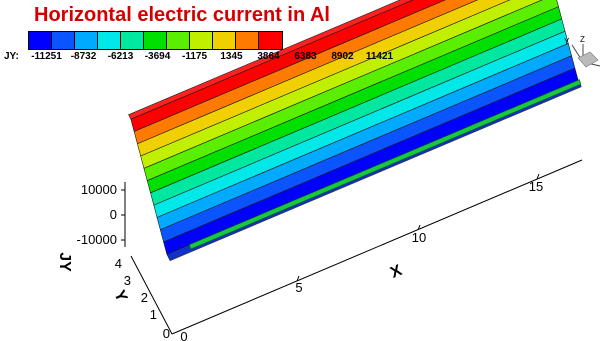  I want to click on z-axis: 10000 0 -10000, so click(101, 214).